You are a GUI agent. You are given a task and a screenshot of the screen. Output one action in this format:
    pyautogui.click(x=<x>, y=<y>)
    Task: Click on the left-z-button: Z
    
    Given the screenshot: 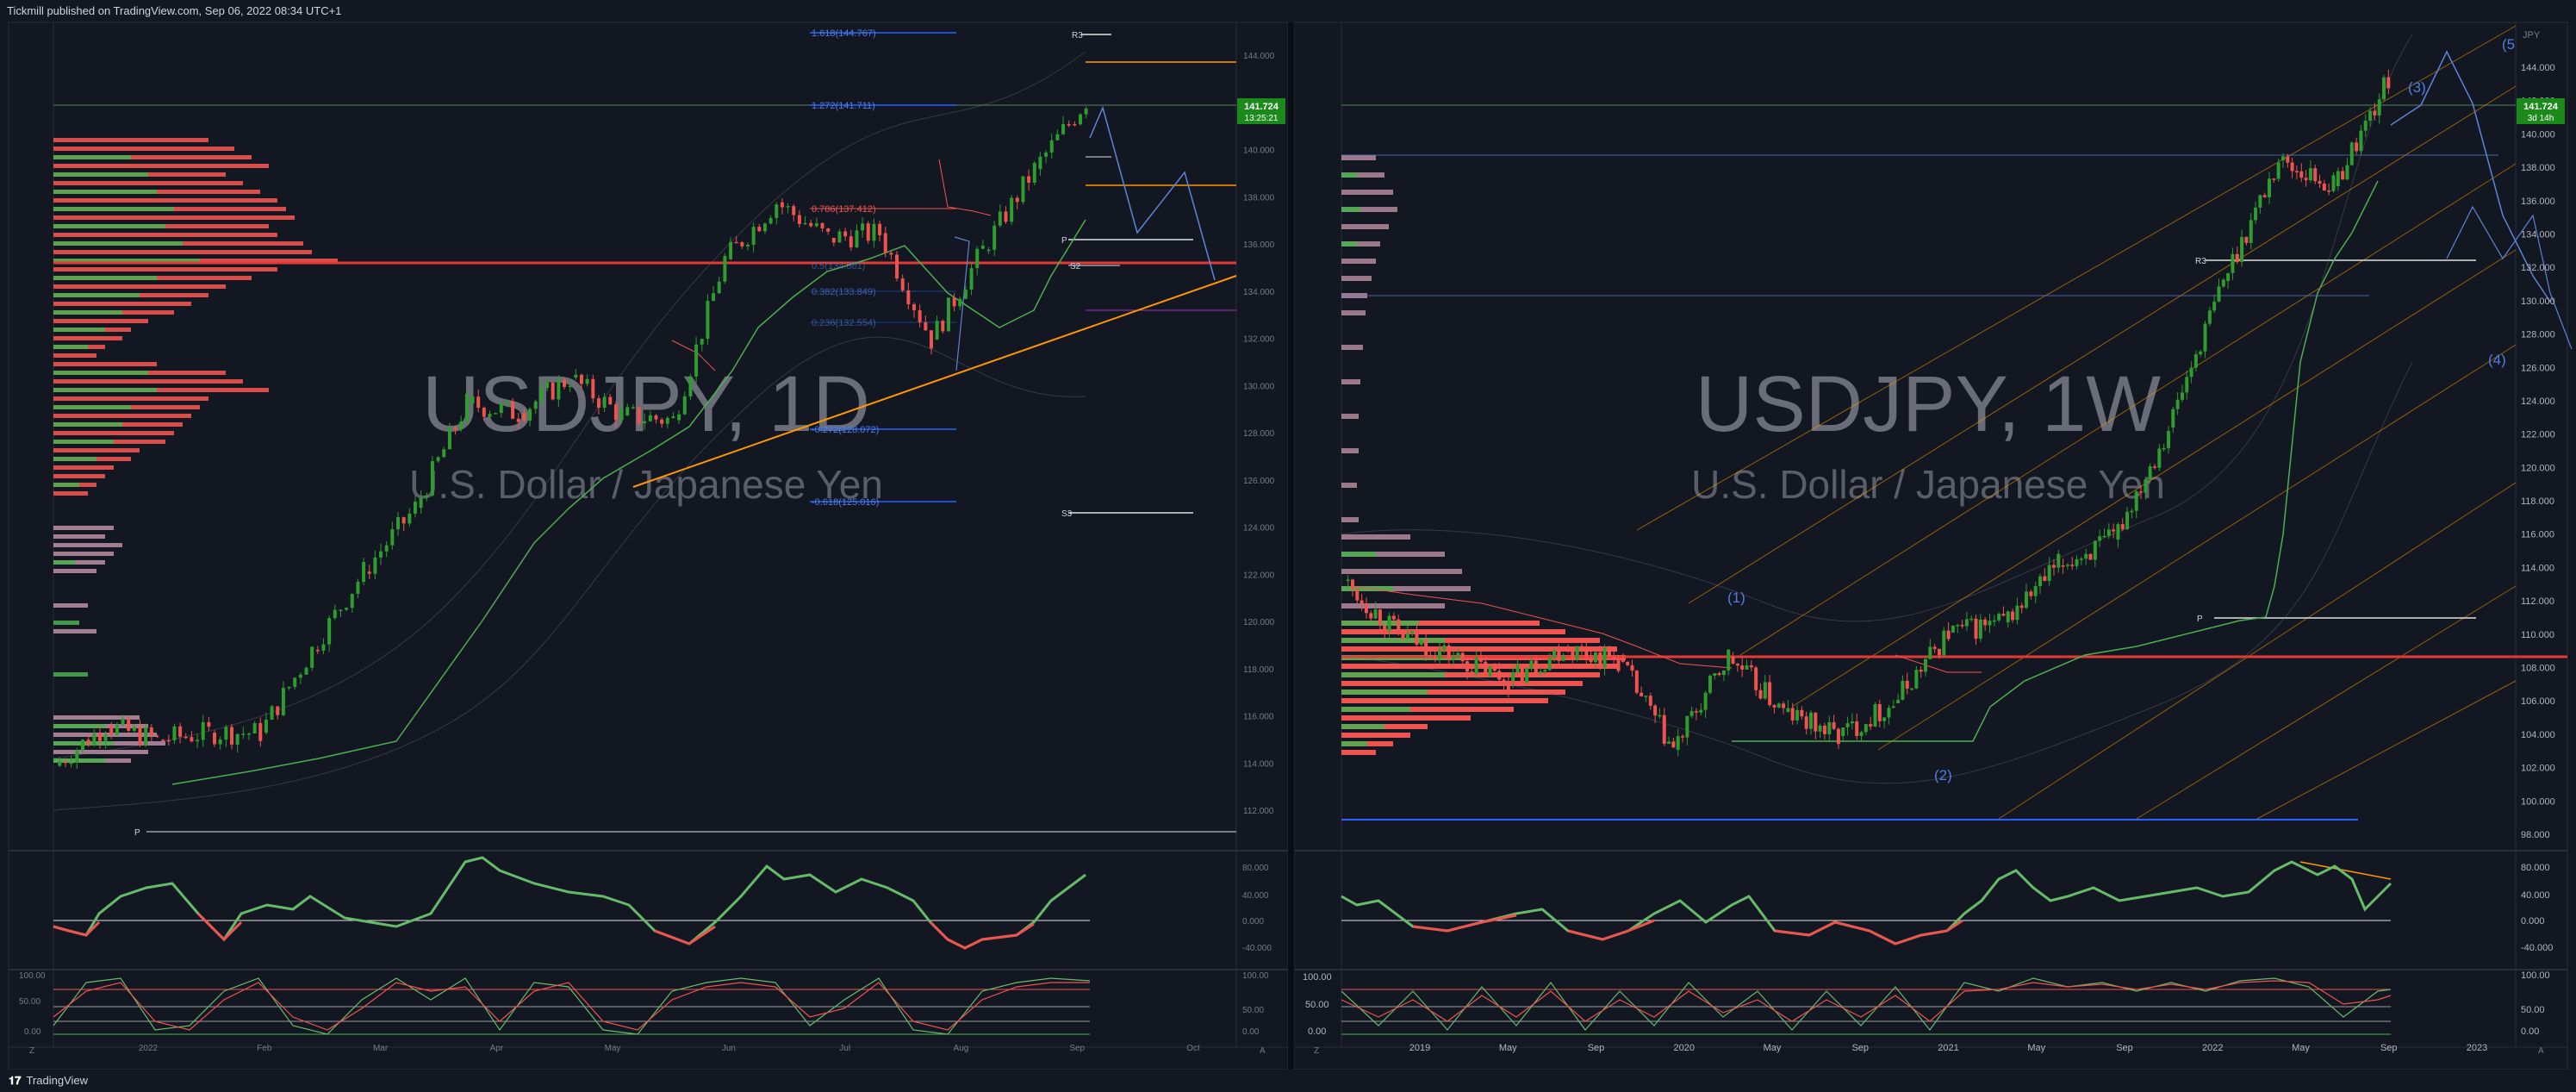 What is the action you would take?
    pyautogui.click(x=31, y=1051)
    